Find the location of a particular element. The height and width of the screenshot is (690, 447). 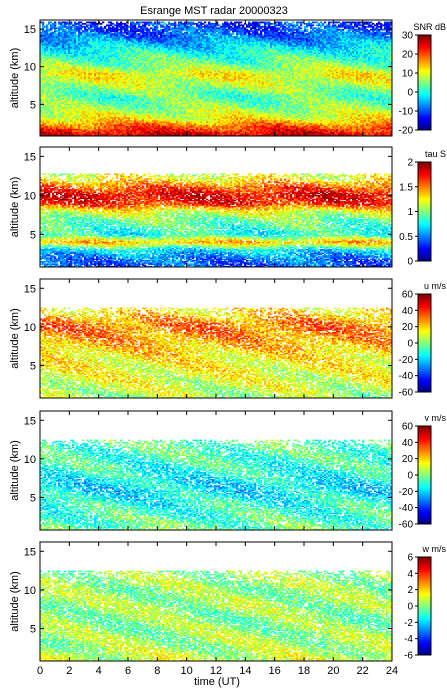

x-axis-label: time (UT) is located at coordinates (217, 682).